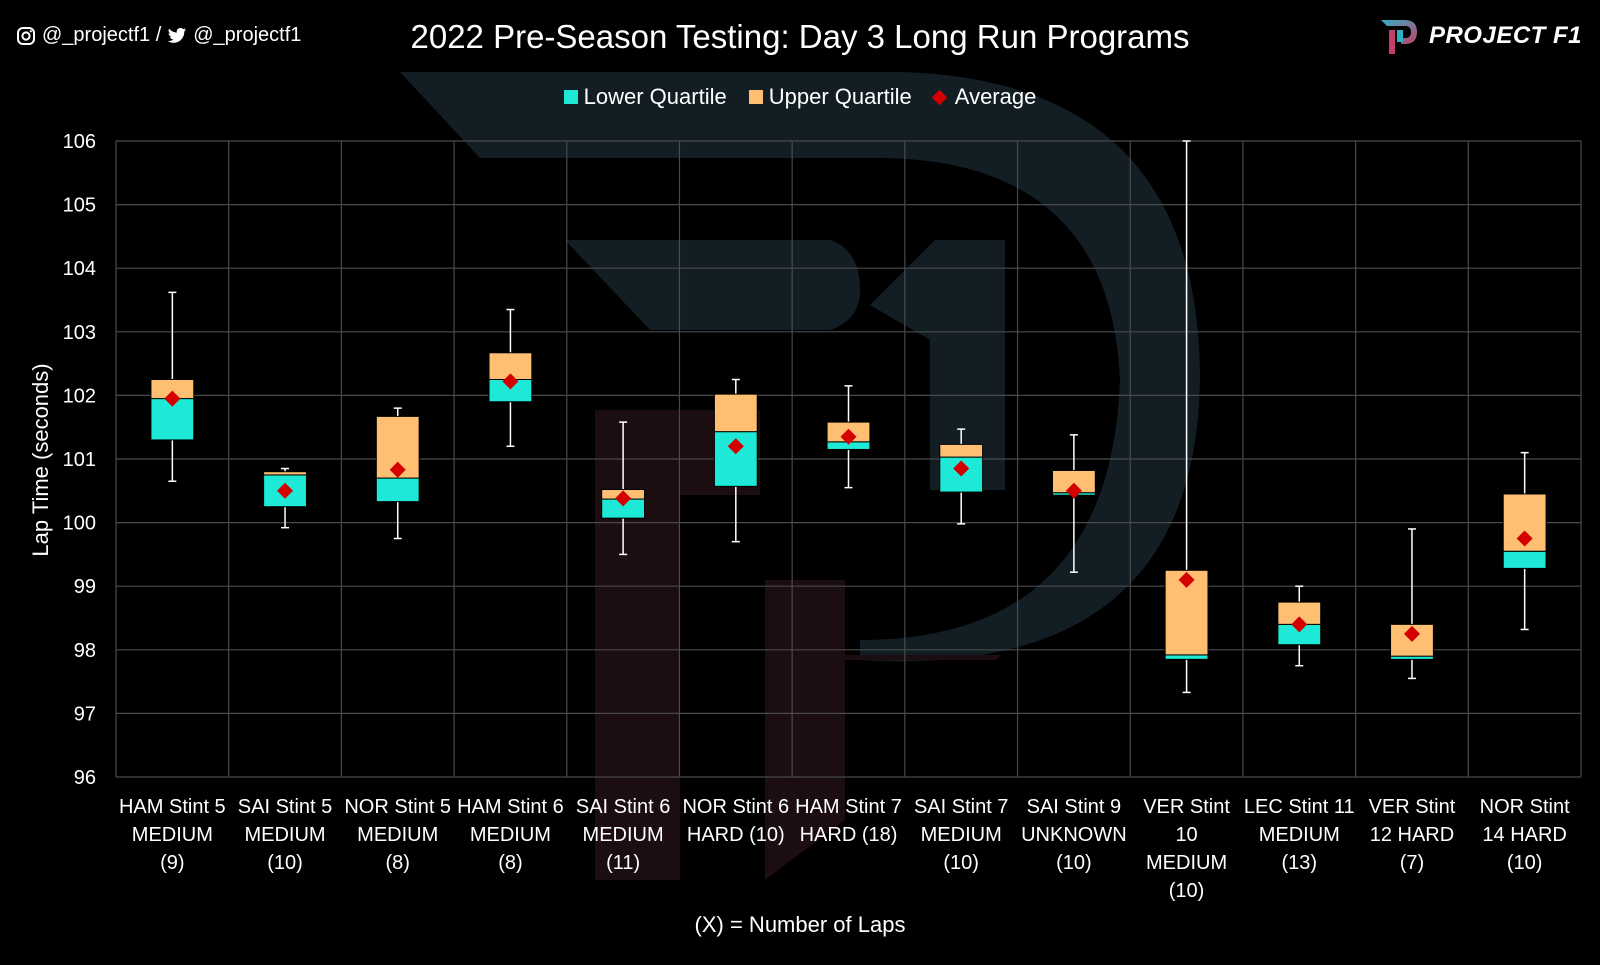 The height and width of the screenshot is (965, 1600). Describe the element at coordinates (995, 96) in the screenshot. I see `legend-label: Average` at that location.